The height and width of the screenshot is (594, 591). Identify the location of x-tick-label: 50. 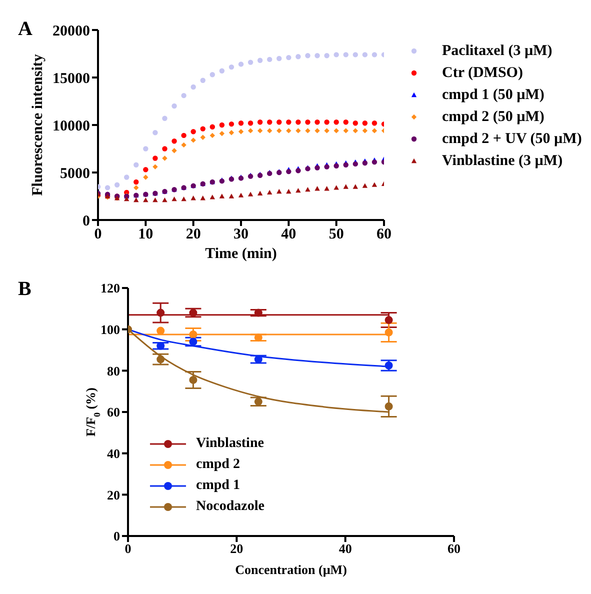
(336, 234).